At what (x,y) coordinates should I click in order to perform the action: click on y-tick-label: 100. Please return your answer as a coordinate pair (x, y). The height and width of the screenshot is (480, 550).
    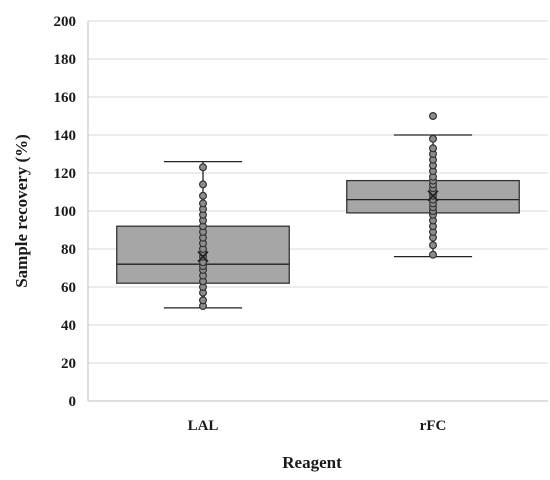
    Looking at the image, I should click on (65, 212).